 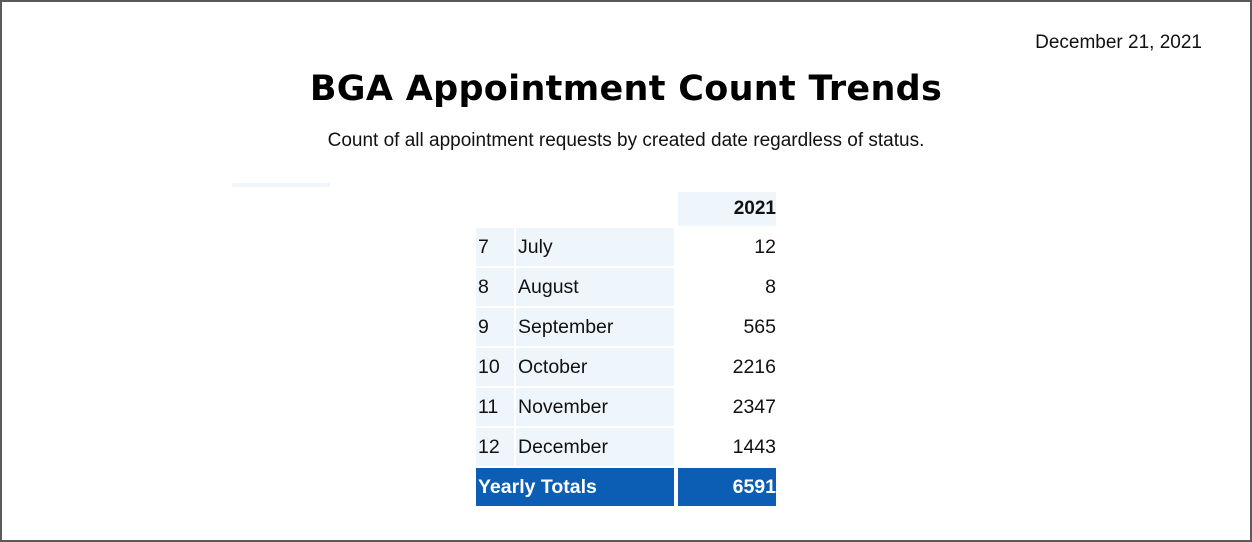 What do you see at coordinates (495, 367) in the screenshot?
I see `month-number: 10` at bounding box center [495, 367].